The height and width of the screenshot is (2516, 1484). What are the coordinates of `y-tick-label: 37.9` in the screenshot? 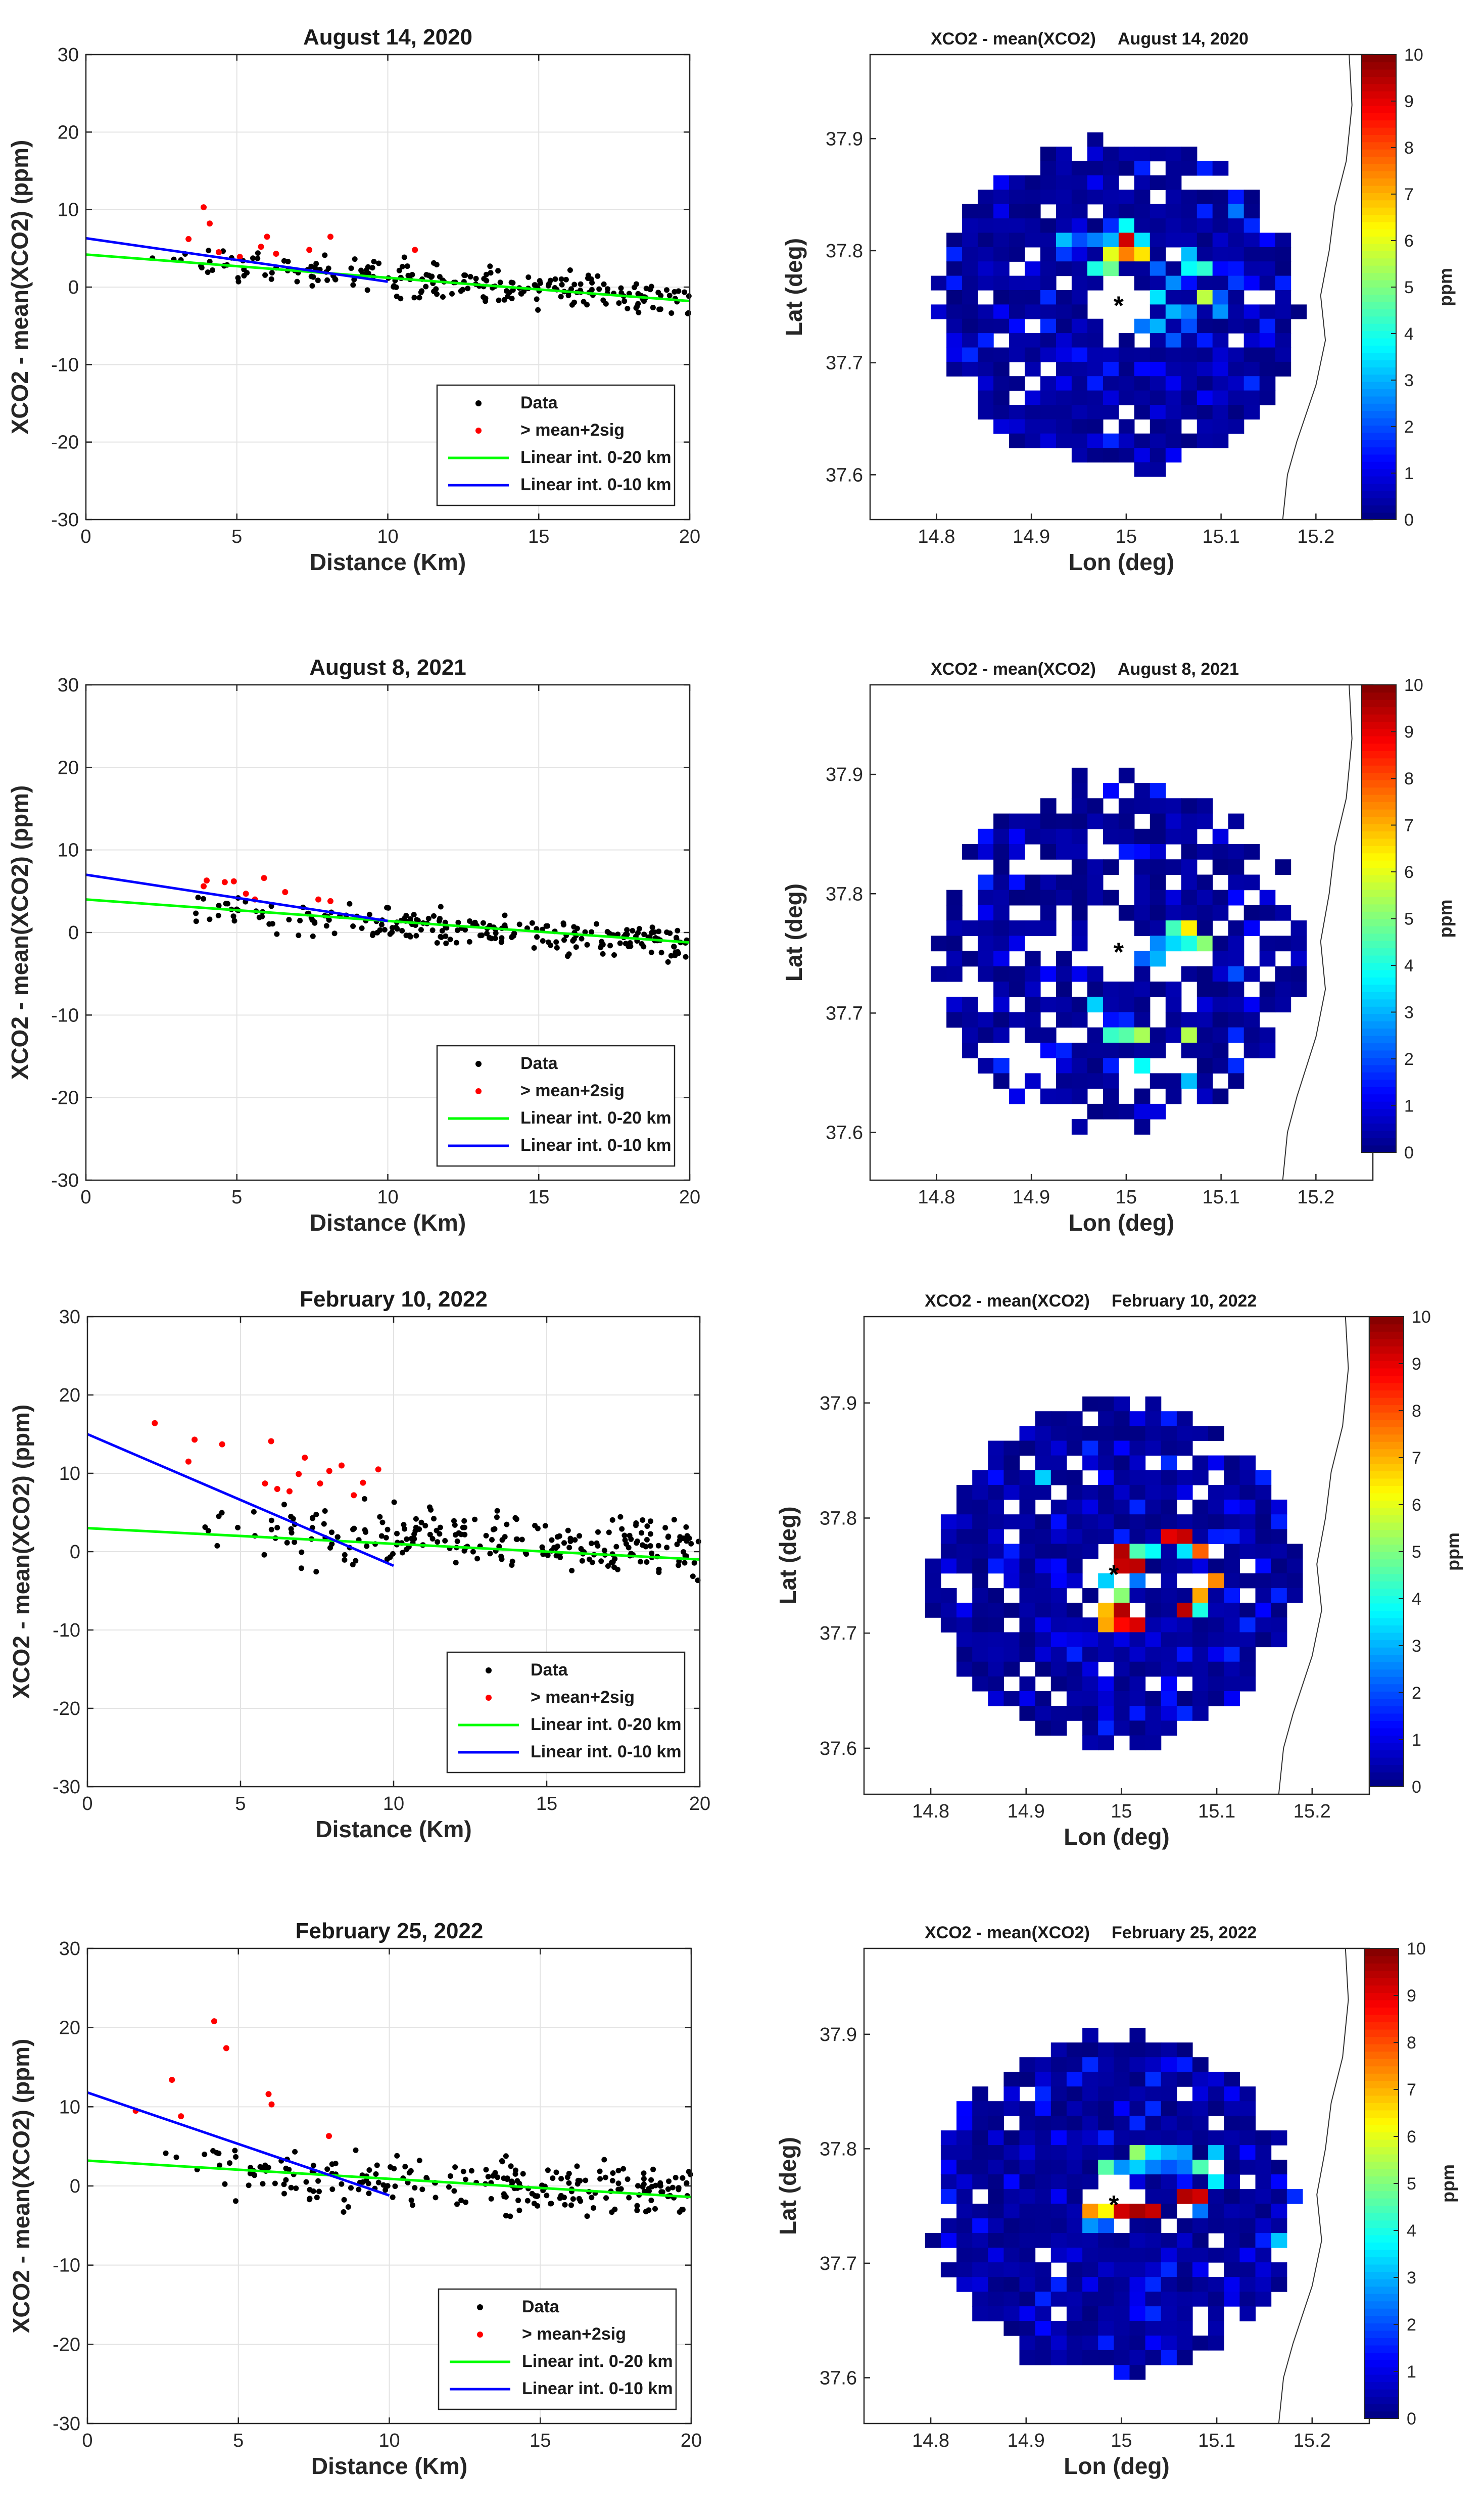 It's located at (839, 1403).